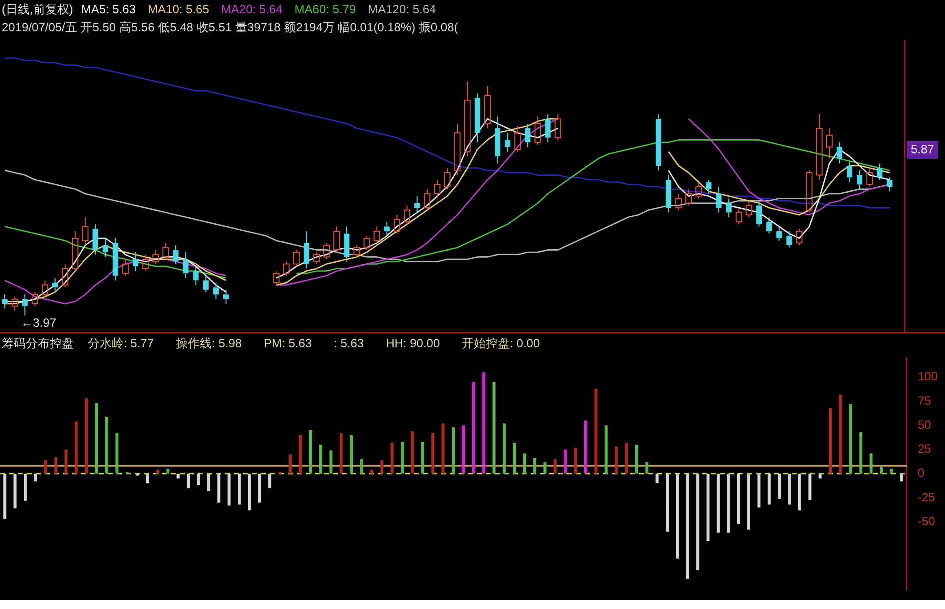  Describe the element at coordinates (928, 377) in the screenshot. I see `y-tick-label: 100` at that location.